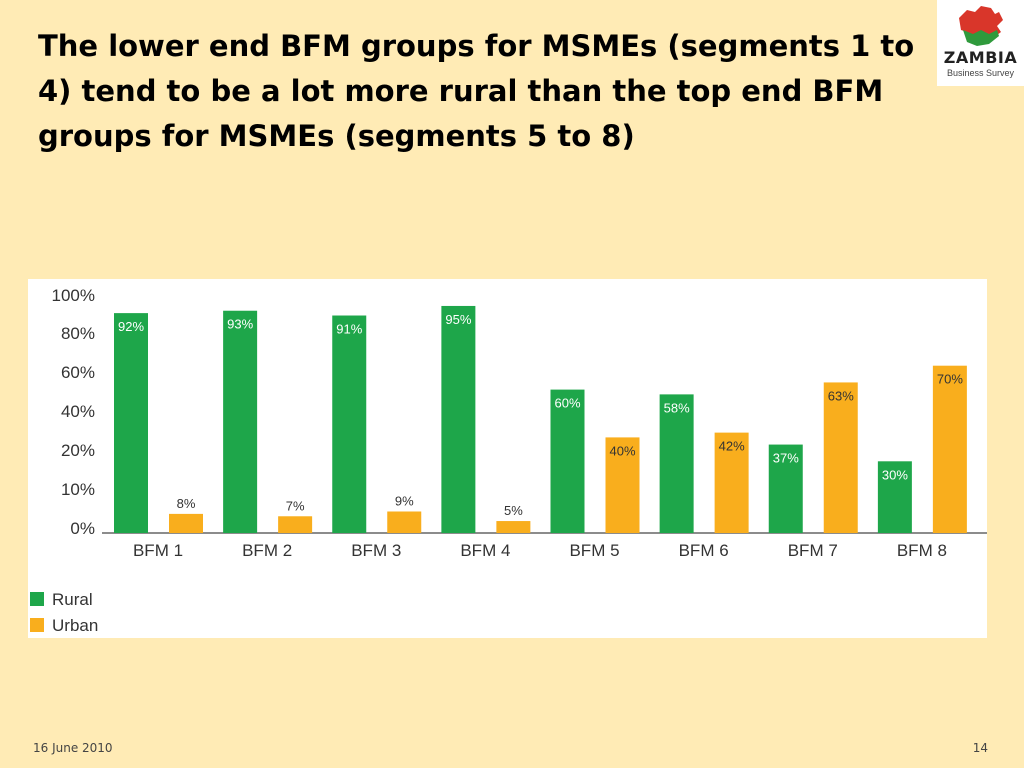  What do you see at coordinates (131, 326) in the screenshot?
I see `data-label-rural-1: 92%` at bounding box center [131, 326].